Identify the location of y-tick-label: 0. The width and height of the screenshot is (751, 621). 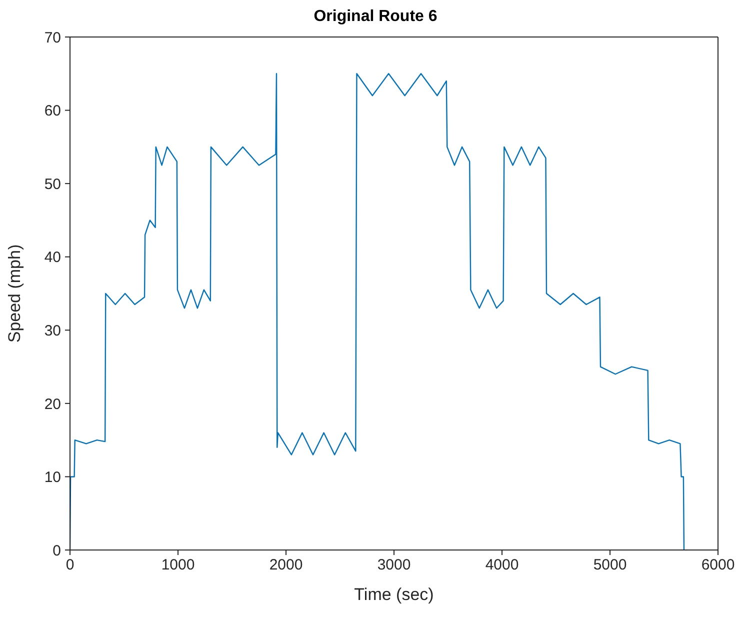
(56, 551).